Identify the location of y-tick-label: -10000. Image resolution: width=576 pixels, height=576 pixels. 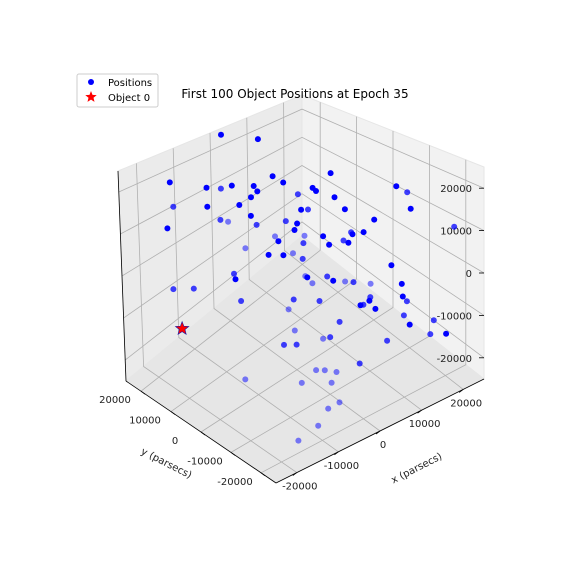
(204, 461).